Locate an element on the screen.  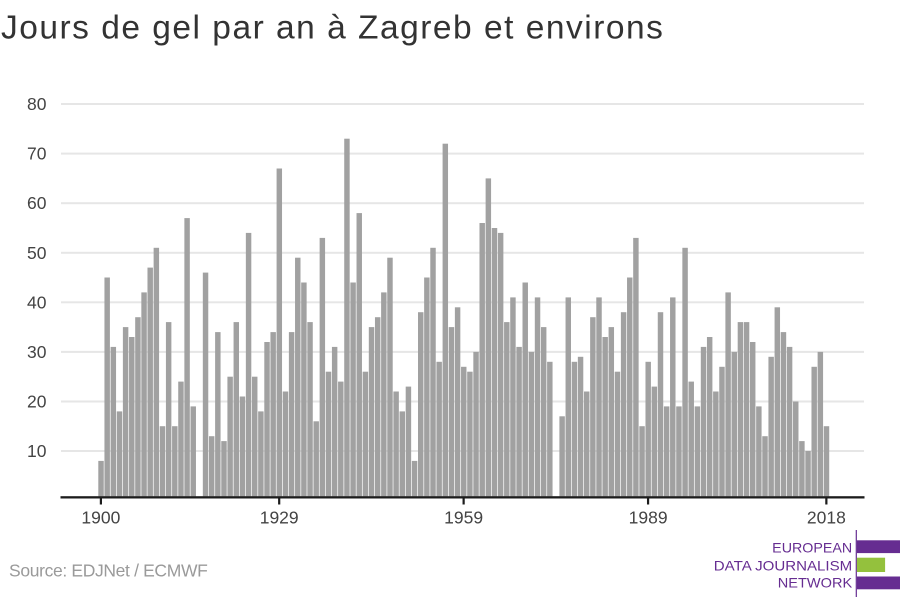
svg-text: 1900 is located at coordinates (100, 518).